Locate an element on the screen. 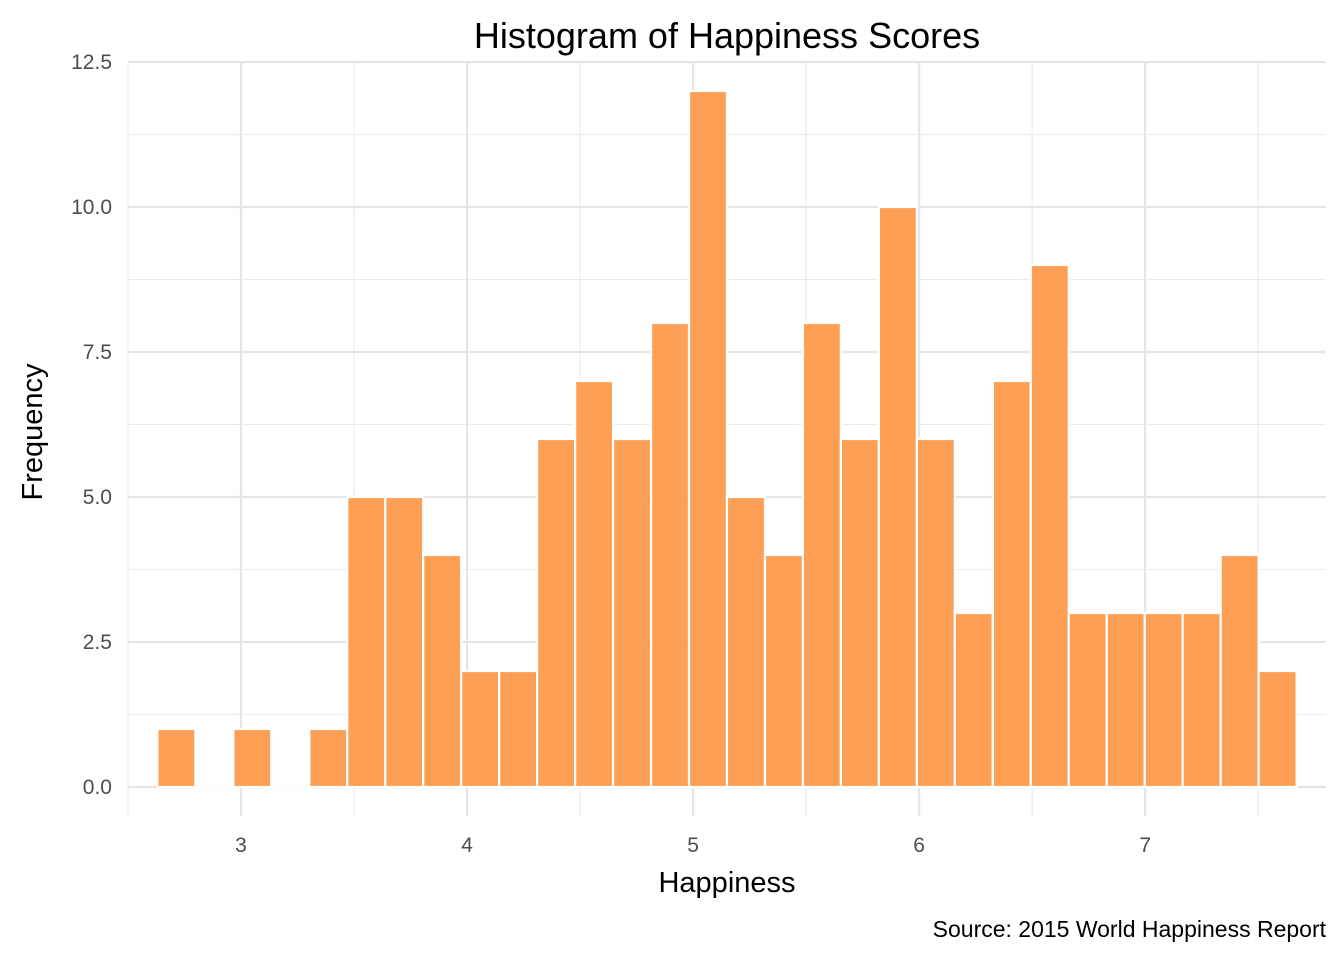 This screenshot has height=960, width=1344. y-axis-title: Frequency is located at coordinates (33, 432).